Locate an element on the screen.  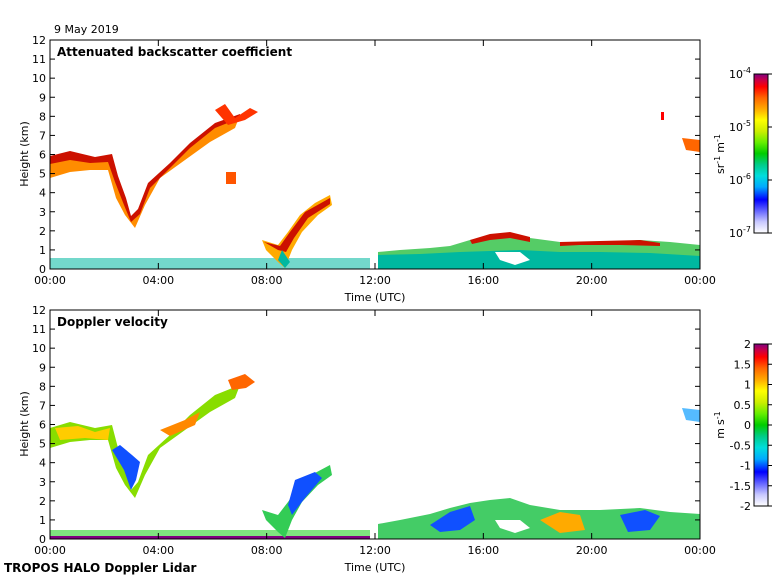
velocity-colorbar-ticks: 2 1.5 1 0.5 0 -0.5 -1 -1.5 -2 is located at coordinates (751, 425).